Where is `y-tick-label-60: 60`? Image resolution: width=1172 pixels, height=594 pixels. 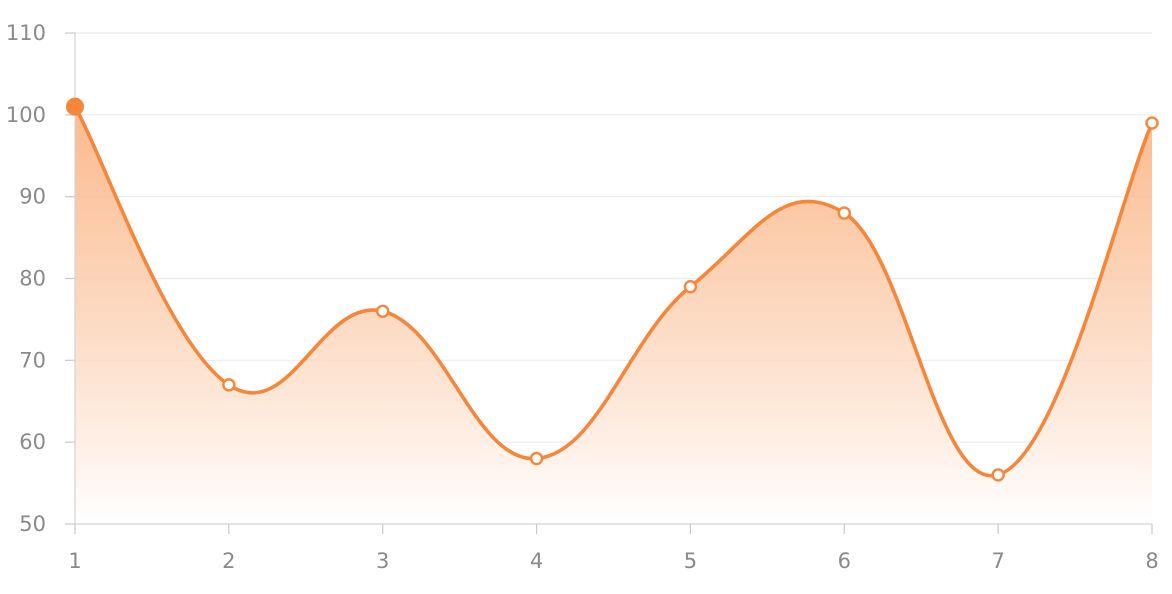 y-tick-label-60: 60 is located at coordinates (32, 442).